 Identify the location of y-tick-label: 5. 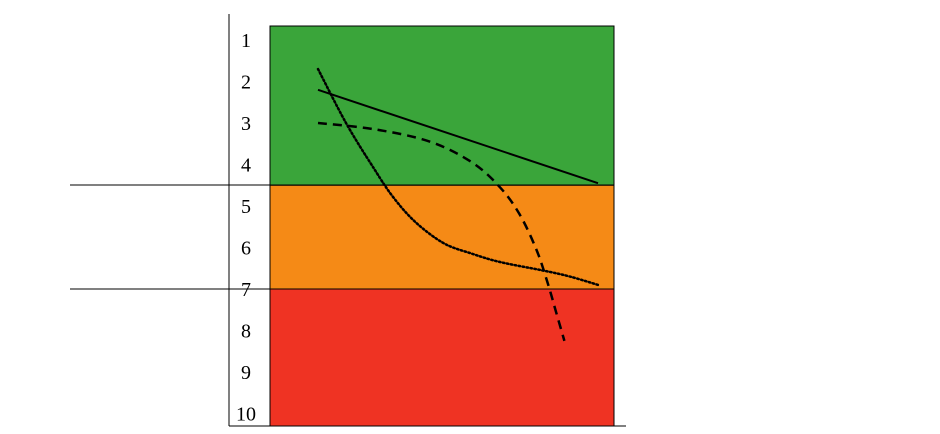
(246, 207).